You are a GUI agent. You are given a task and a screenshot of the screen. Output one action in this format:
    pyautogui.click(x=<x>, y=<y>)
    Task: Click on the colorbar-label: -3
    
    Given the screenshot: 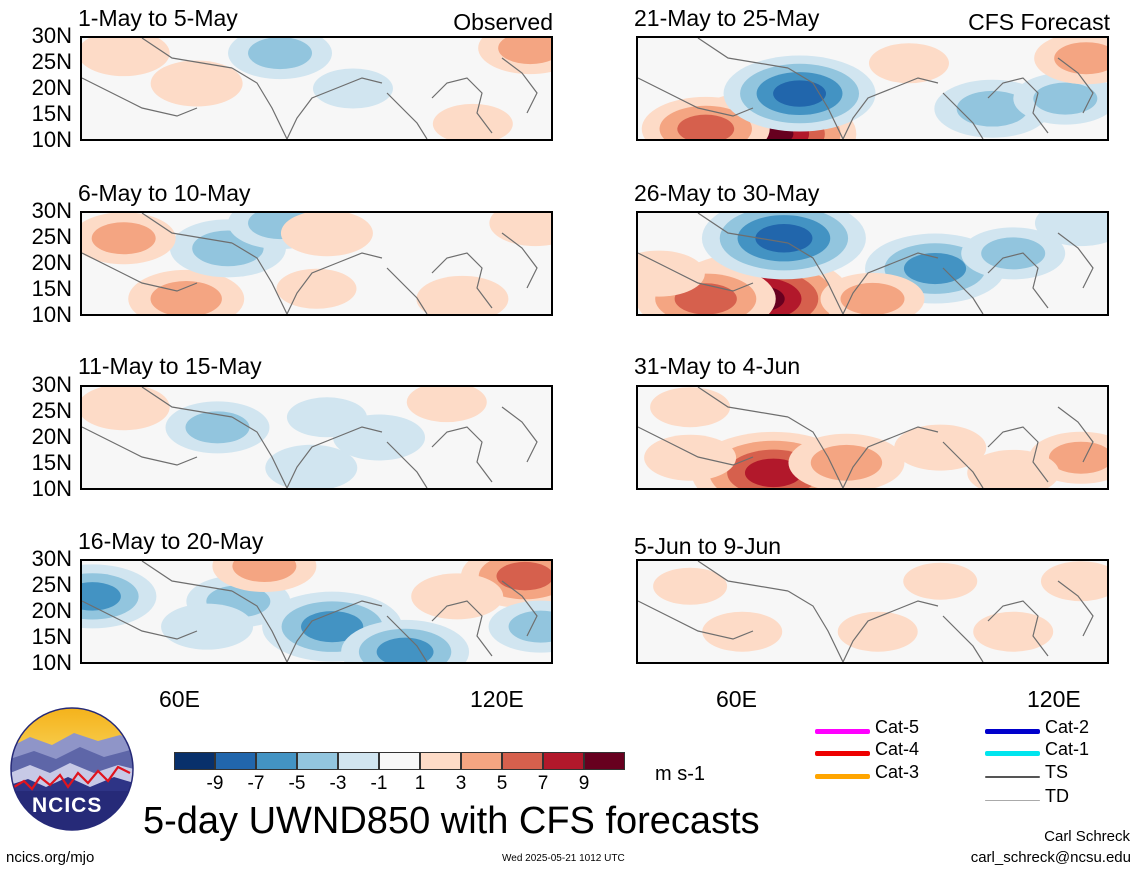 What is the action you would take?
    pyautogui.click(x=338, y=783)
    